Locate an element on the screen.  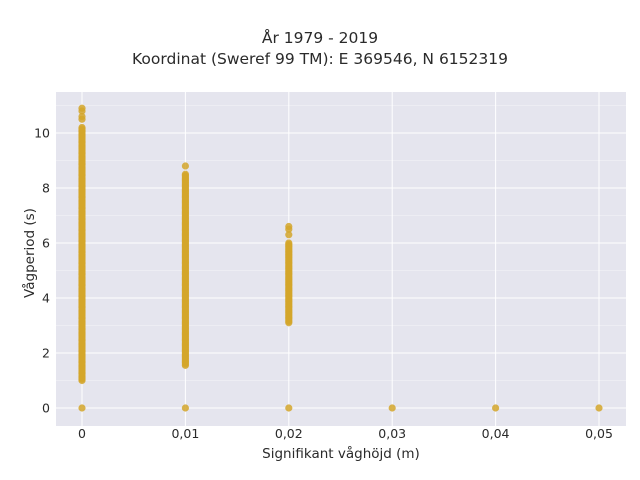
x-tick-label: 0,04 is located at coordinates (496, 433).